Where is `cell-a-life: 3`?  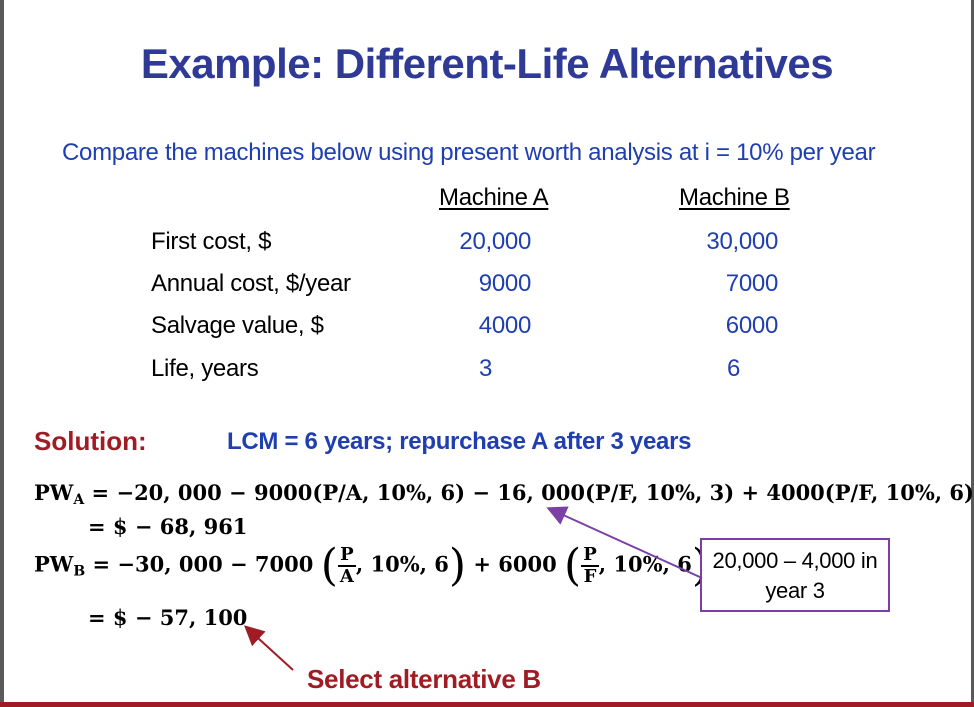 cell-a-life: 3 is located at coordinates (486, 368).